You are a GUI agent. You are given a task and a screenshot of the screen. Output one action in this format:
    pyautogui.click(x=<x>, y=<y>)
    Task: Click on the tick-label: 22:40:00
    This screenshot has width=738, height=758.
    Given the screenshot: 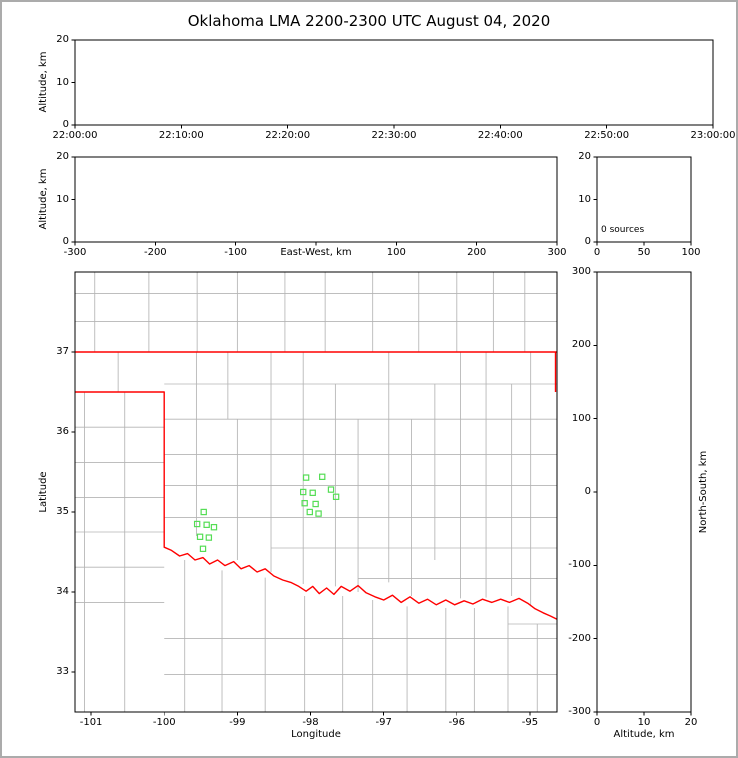 What is the action you would take?
    pyautogui.click(x=500, y=135)
    